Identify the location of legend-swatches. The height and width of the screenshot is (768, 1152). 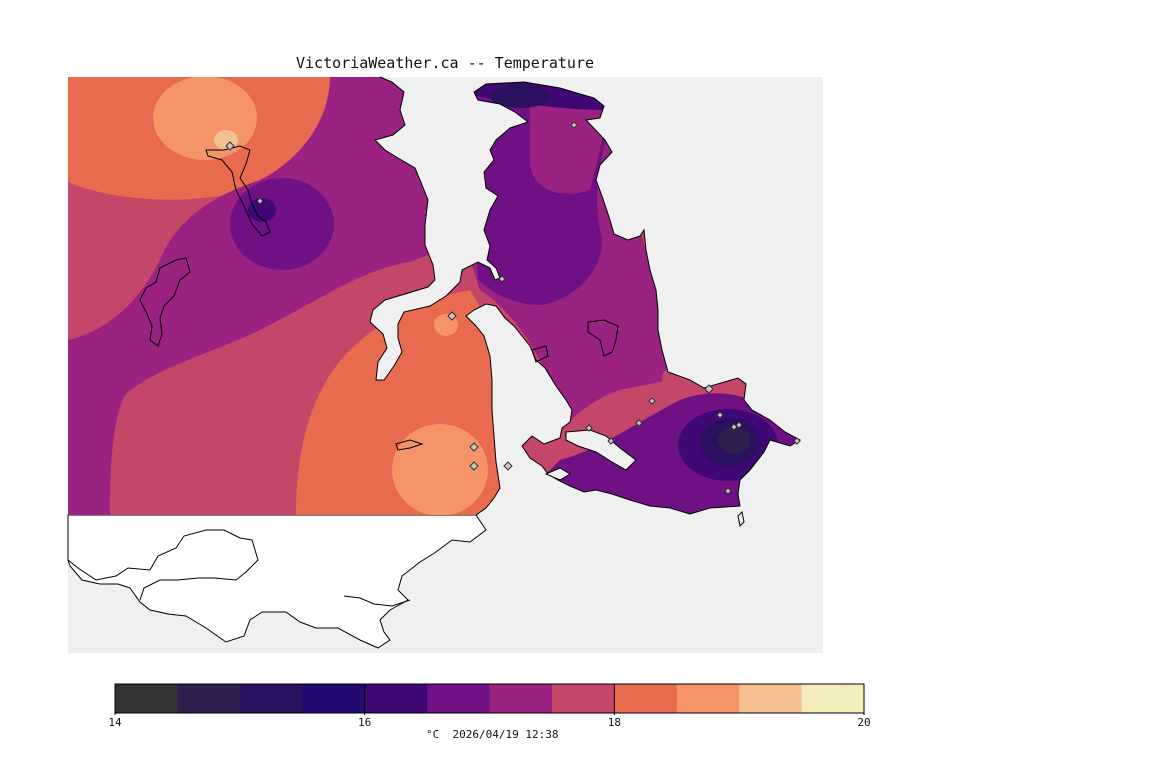
(489, 699).